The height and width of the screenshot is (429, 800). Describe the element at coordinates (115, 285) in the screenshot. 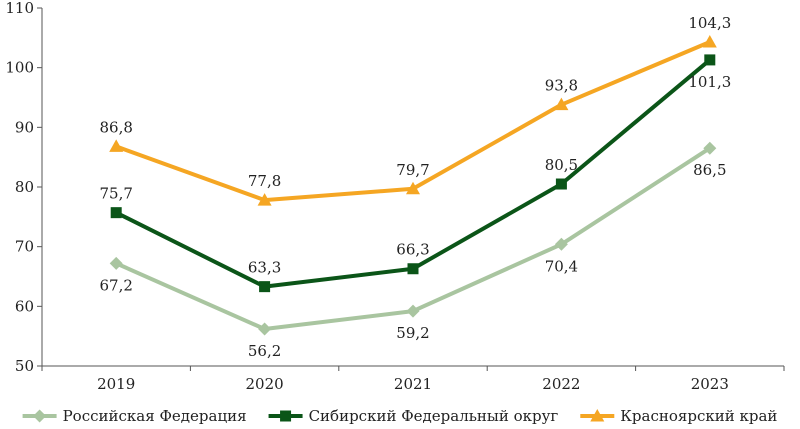

I see `data-label: 67,2` at that location.